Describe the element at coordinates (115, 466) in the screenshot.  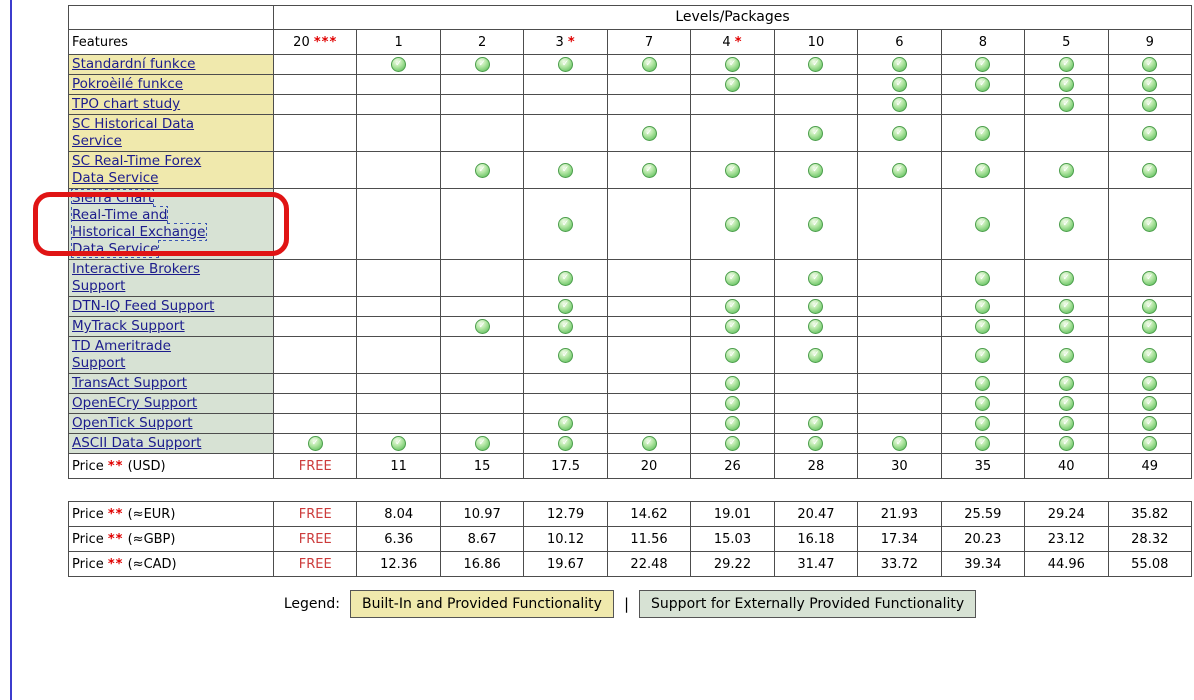
I see `footnote-asterisks: **` at that location.